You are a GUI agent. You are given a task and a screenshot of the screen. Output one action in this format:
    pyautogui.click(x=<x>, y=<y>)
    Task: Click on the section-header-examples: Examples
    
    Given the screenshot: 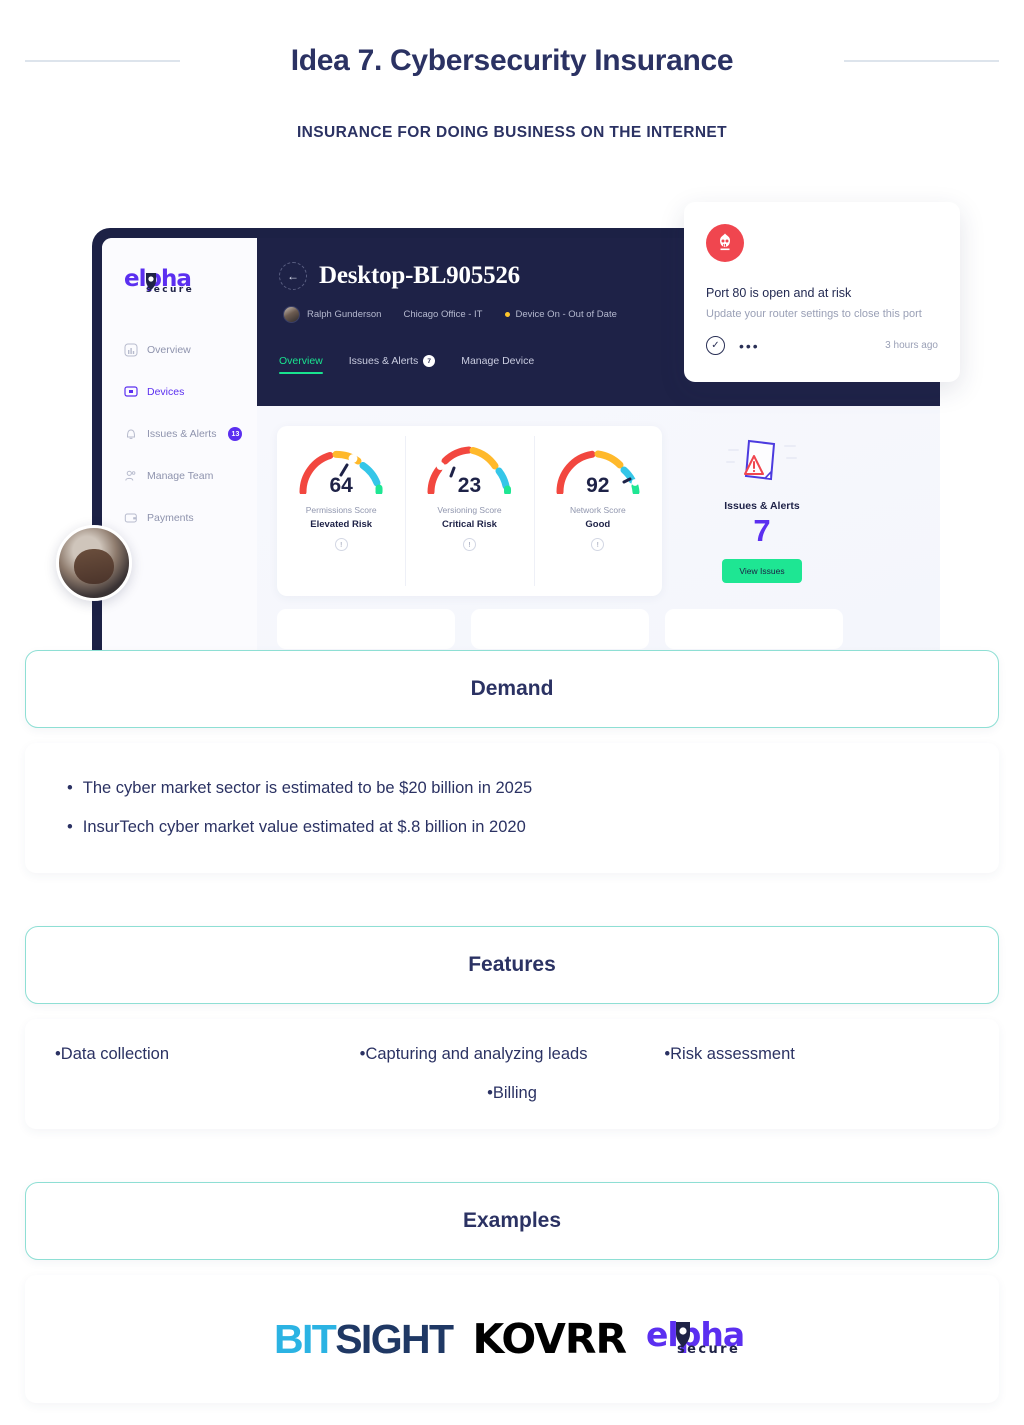 What is the action you would take?
    pyautogui.click(x=512, y=1221)
    